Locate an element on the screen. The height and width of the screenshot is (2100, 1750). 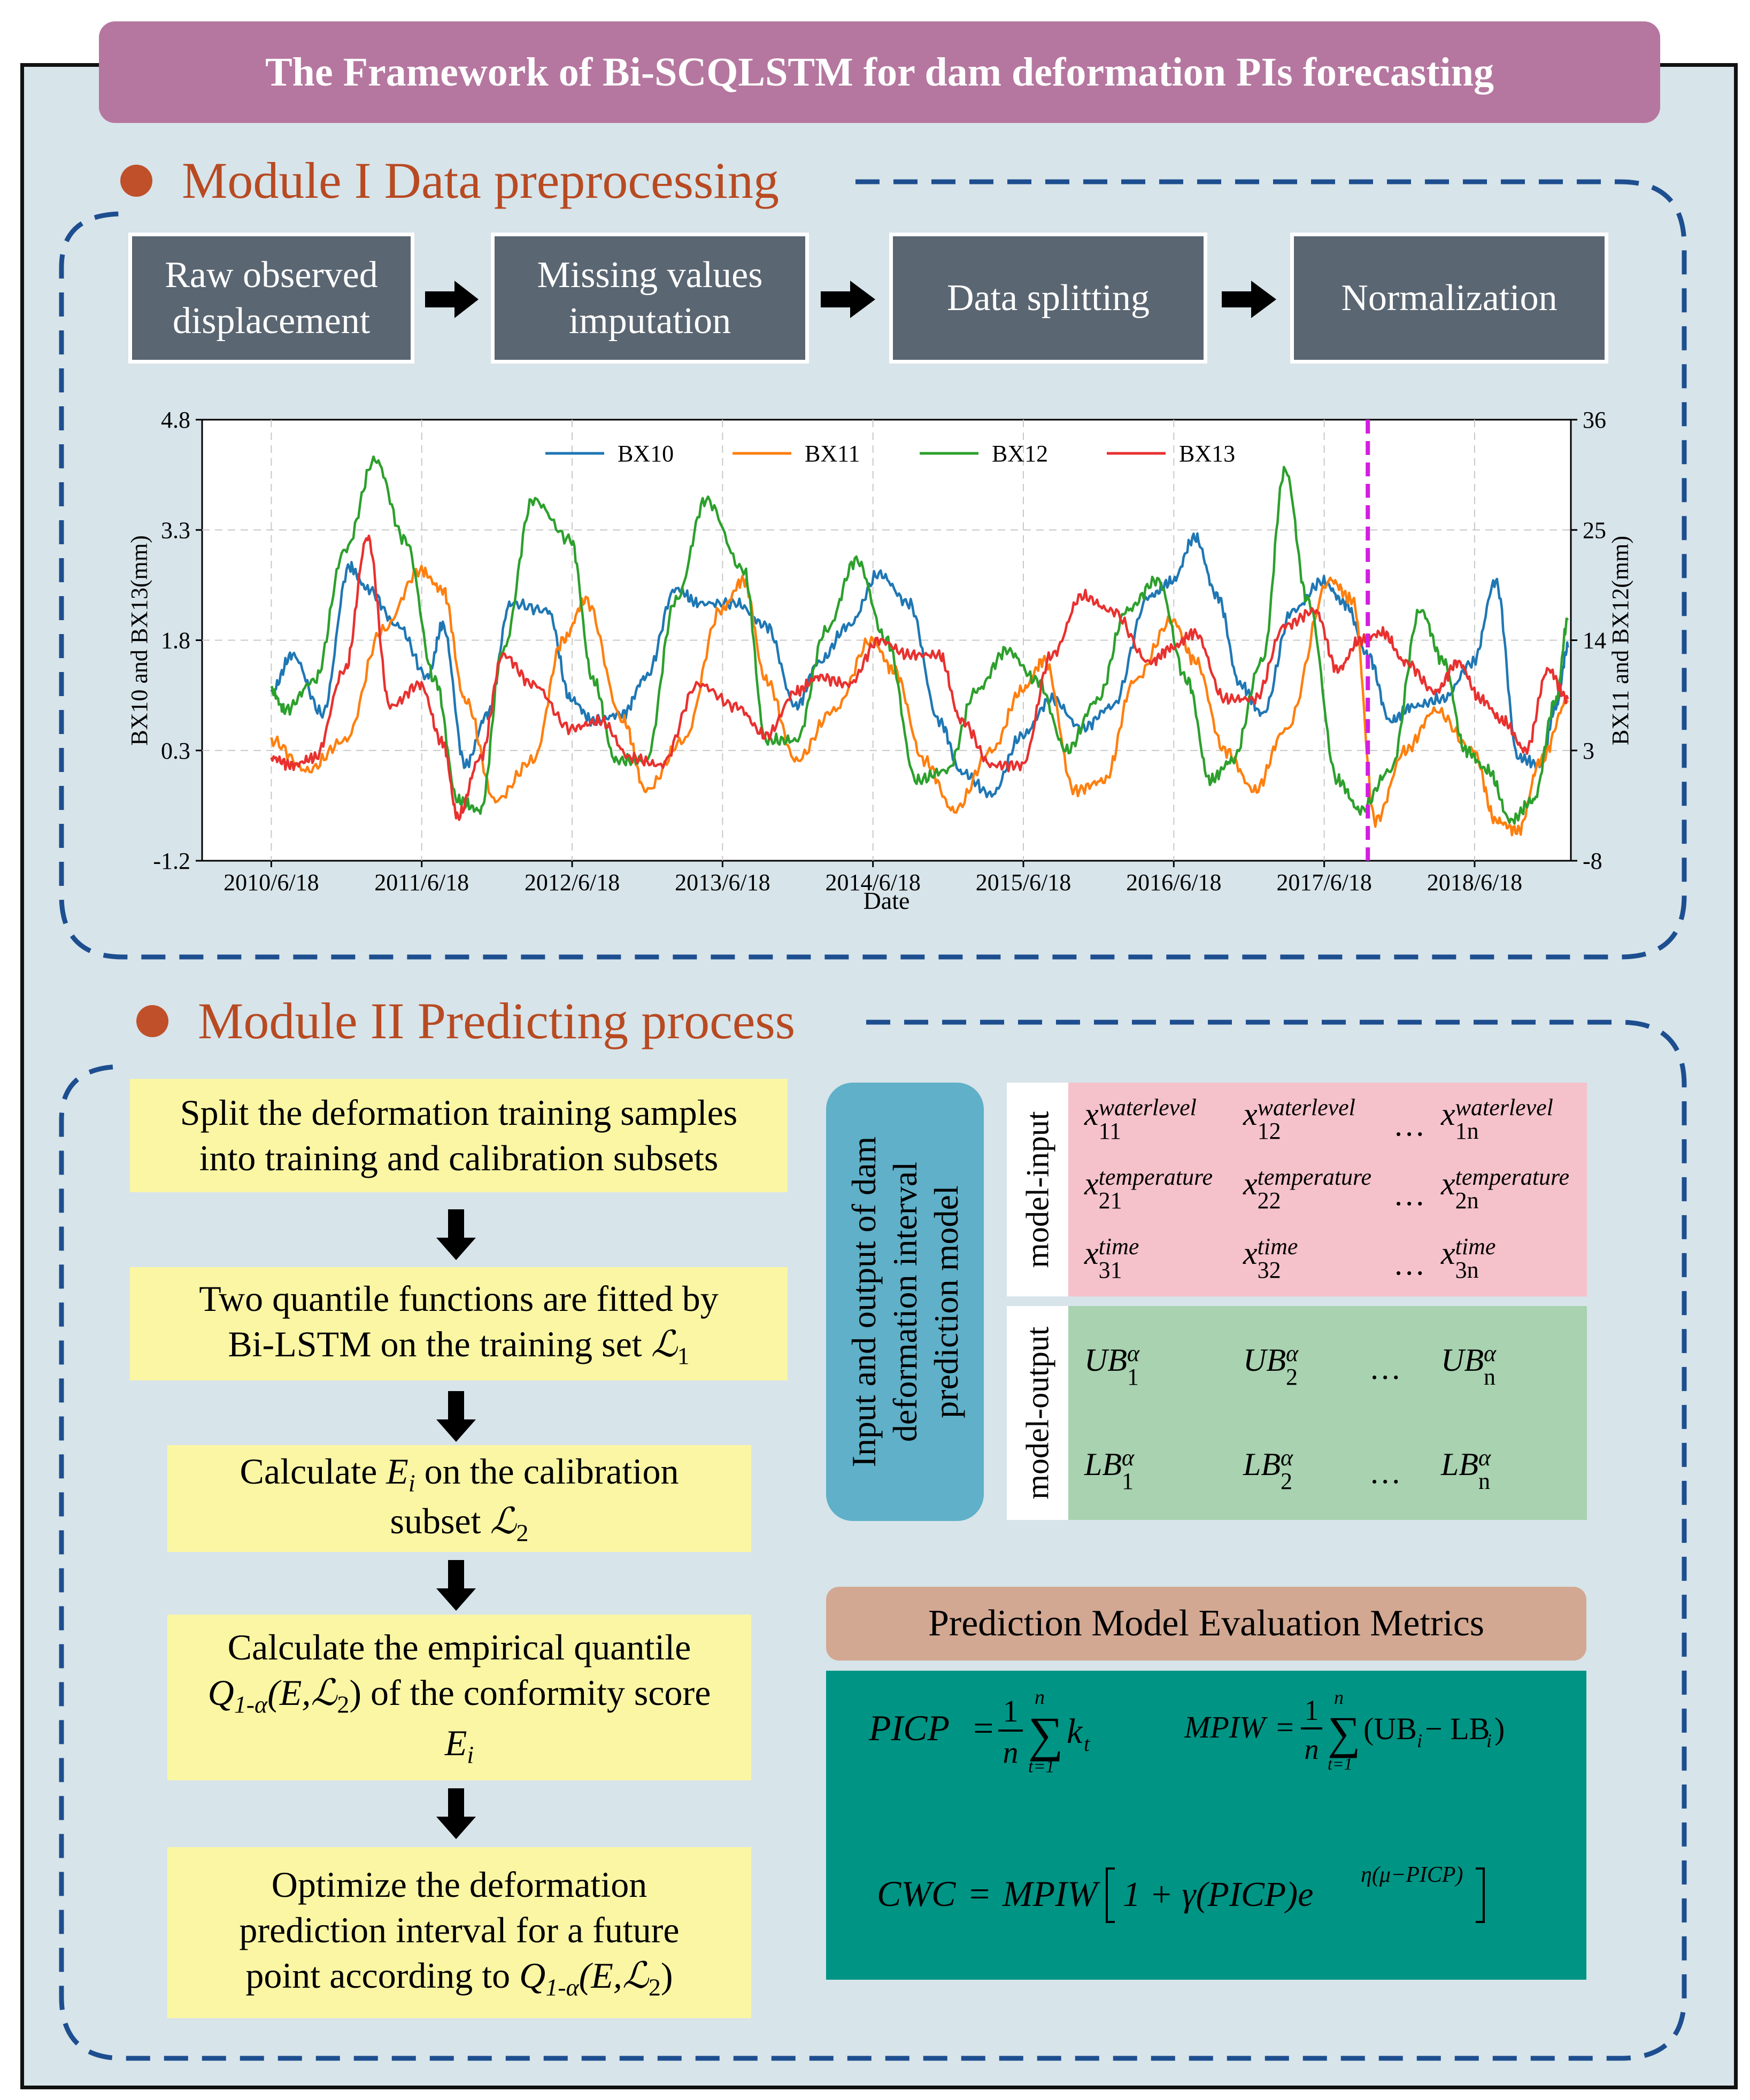
y-right-tick-label: 36 is located at coordinates (1594, 420).